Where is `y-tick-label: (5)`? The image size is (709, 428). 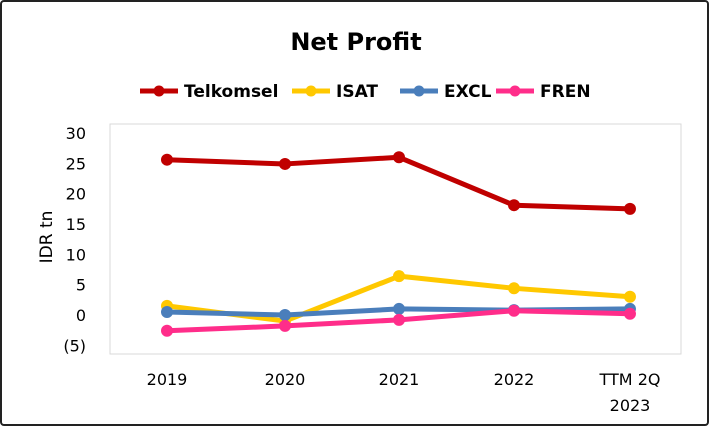
y-tick-label: (5) is located at coordinates (74, 345).